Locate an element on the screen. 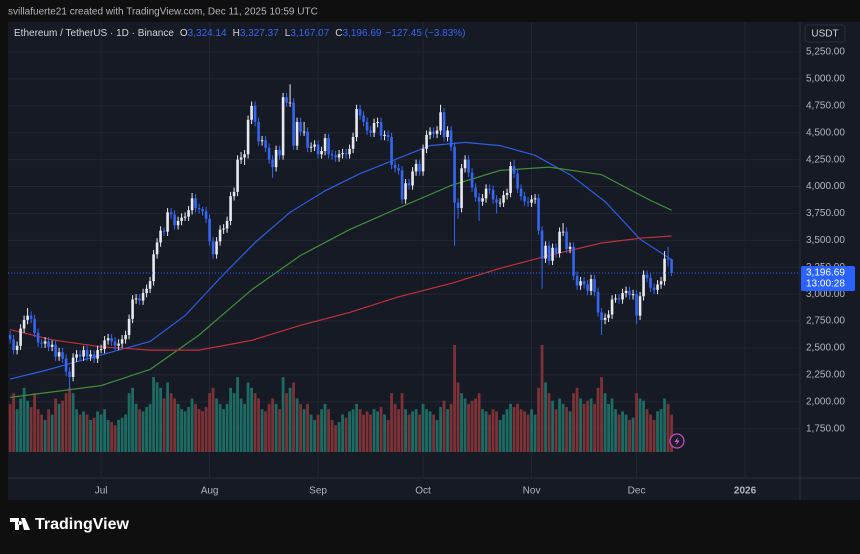  logo-text: TradingView is located at coordinates (82, 524).